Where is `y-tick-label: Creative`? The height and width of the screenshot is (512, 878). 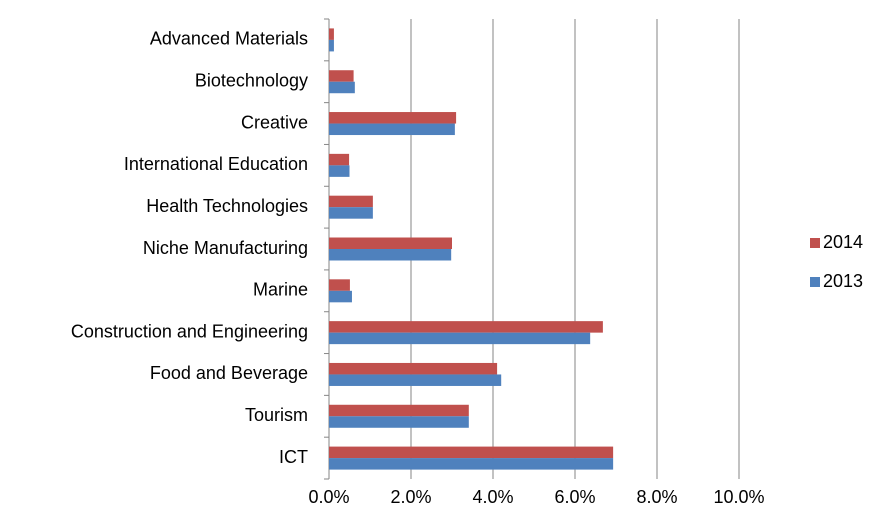 y-tick-label: Creative is located at coordinates (274, 122).